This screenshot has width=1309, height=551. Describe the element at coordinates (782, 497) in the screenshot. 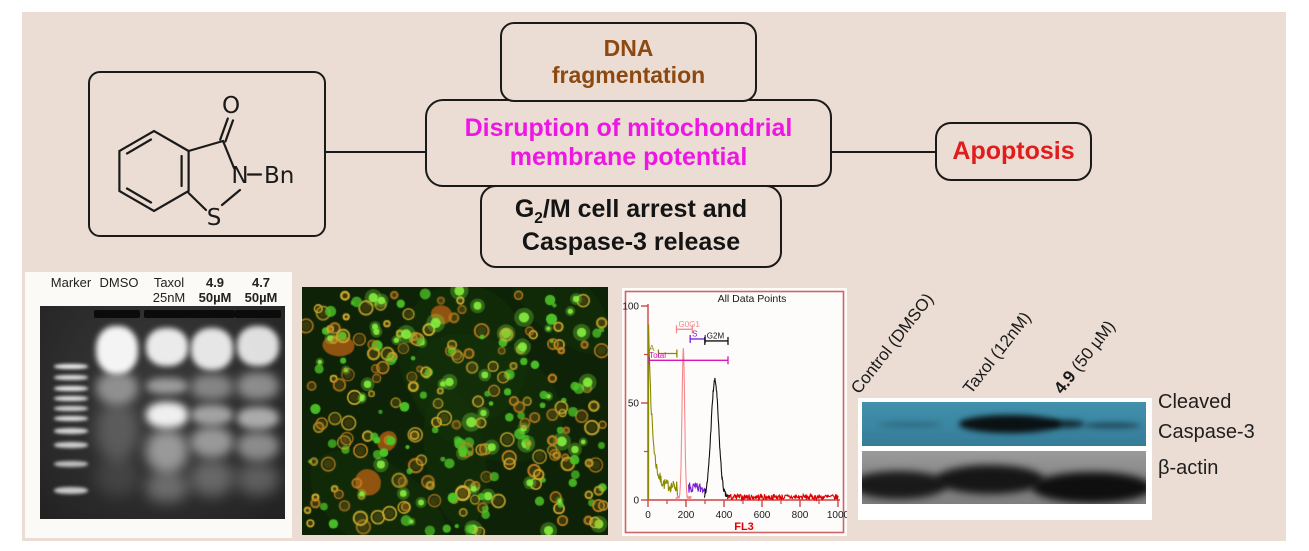

I see `flow-trace-aneuploid` at that location.